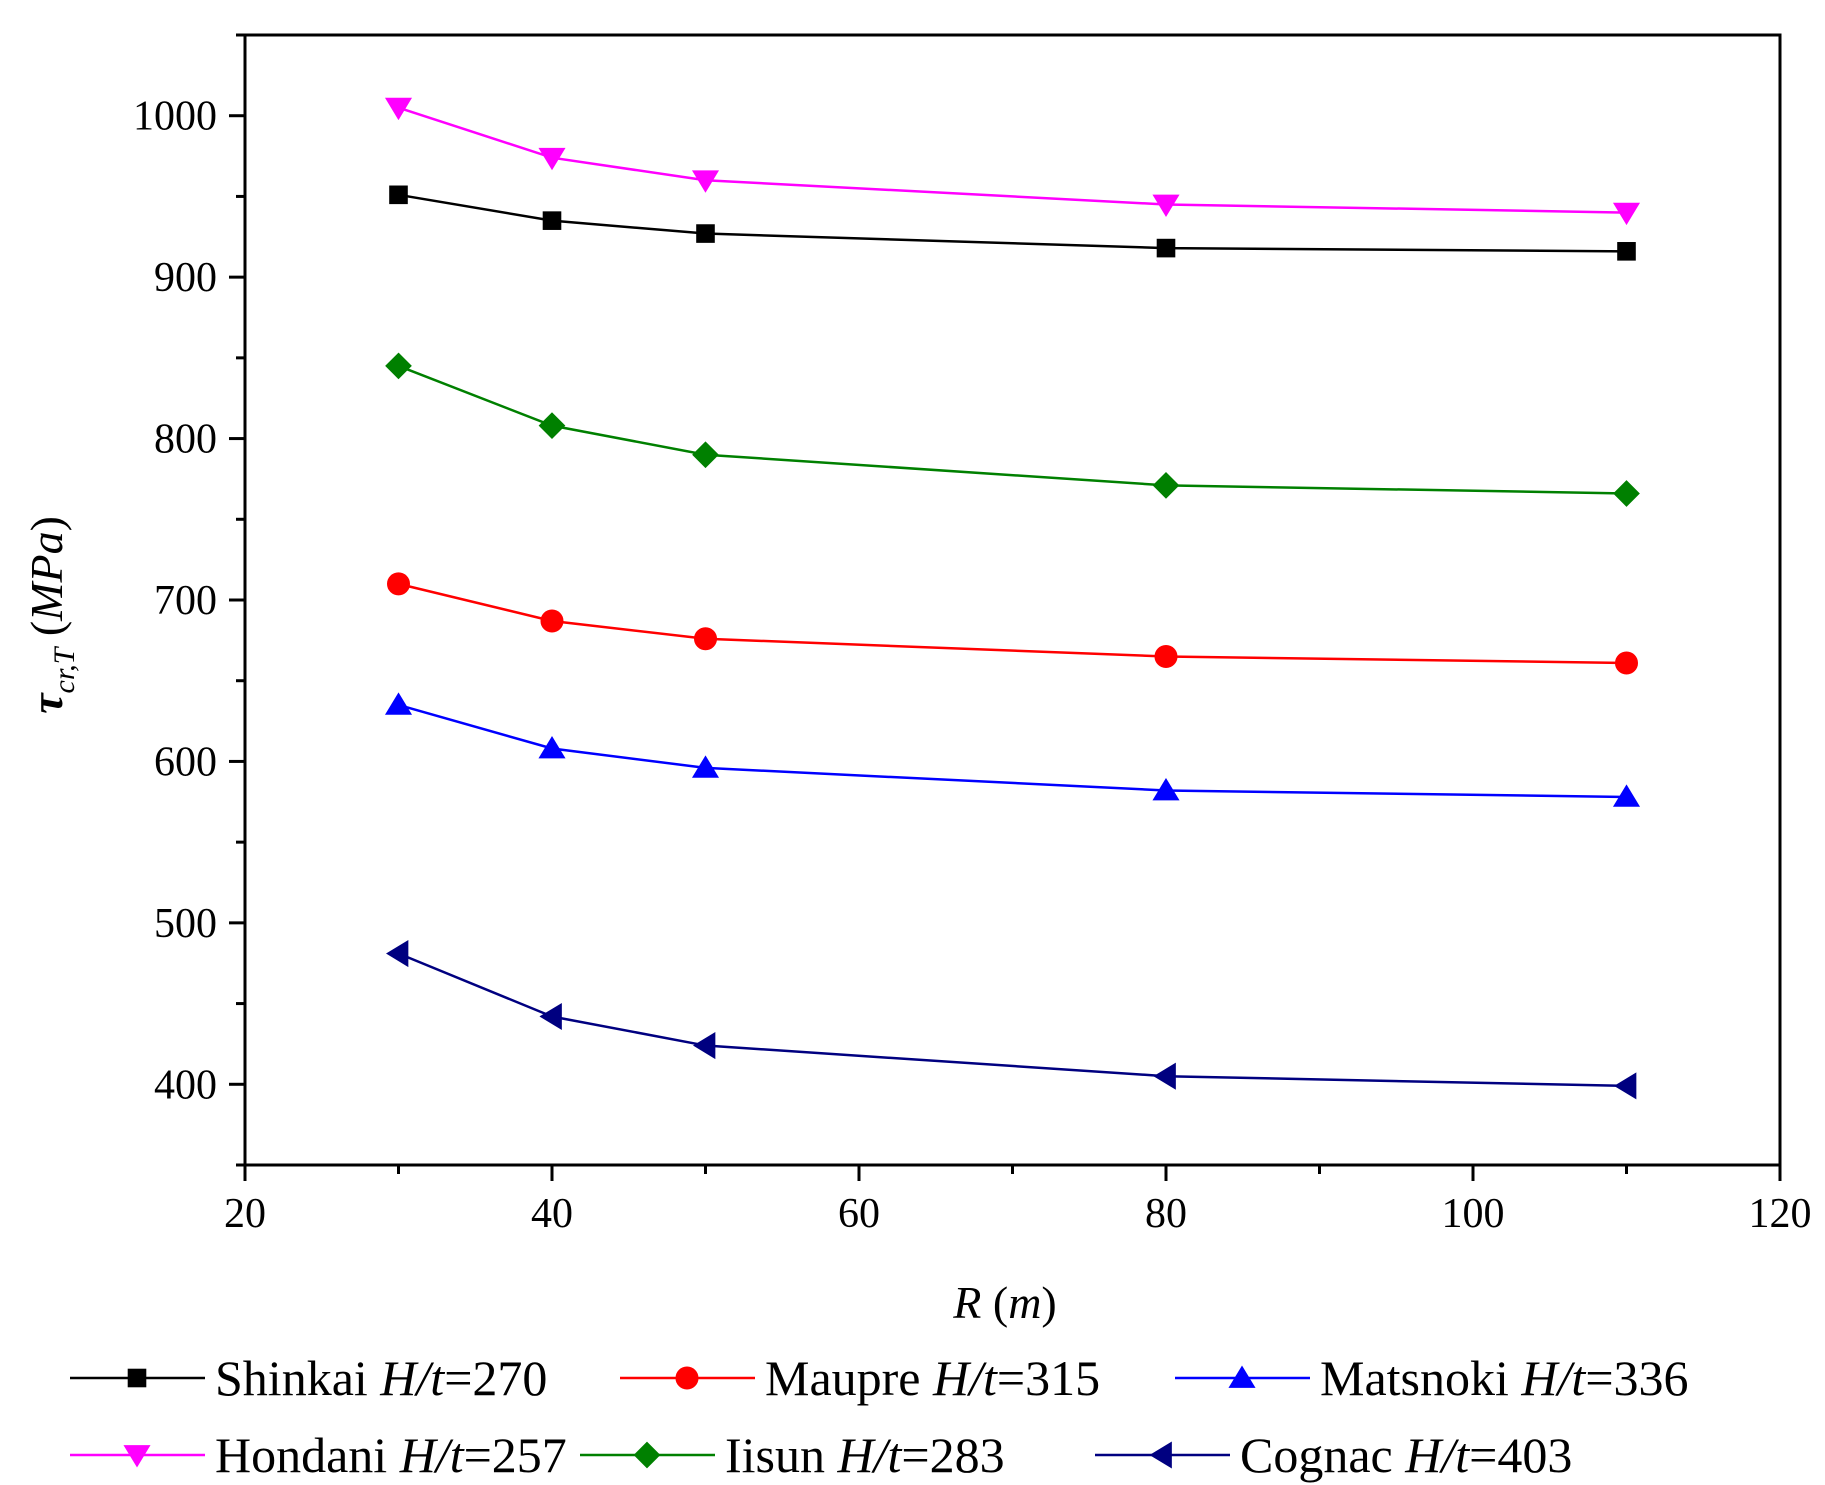  Describe the element at coordinates (1780, 1214) in the screenshot. I see `x-tick-label: 120` at that location.